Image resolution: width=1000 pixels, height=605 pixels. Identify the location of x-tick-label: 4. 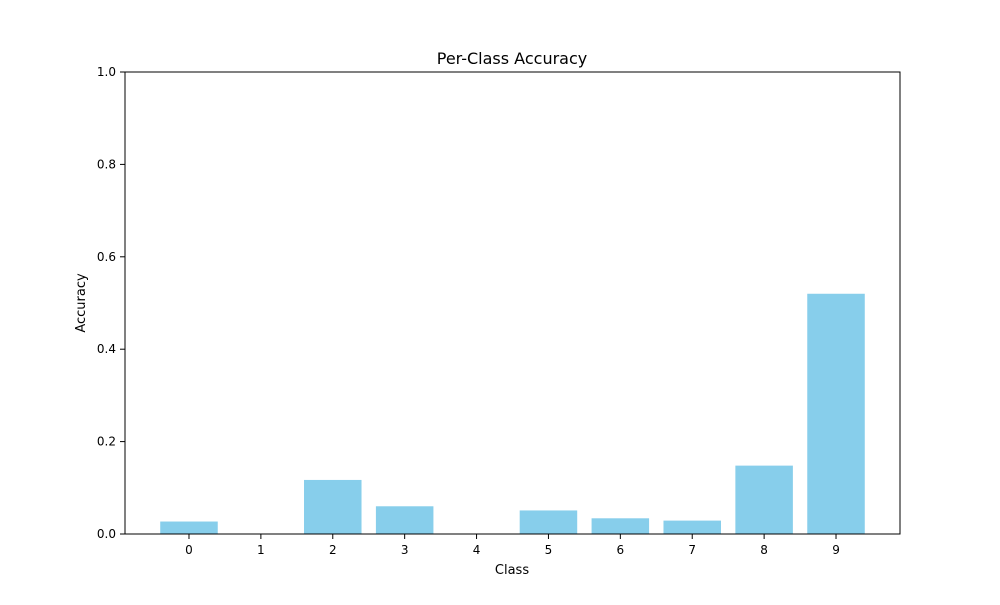
(477, 550).